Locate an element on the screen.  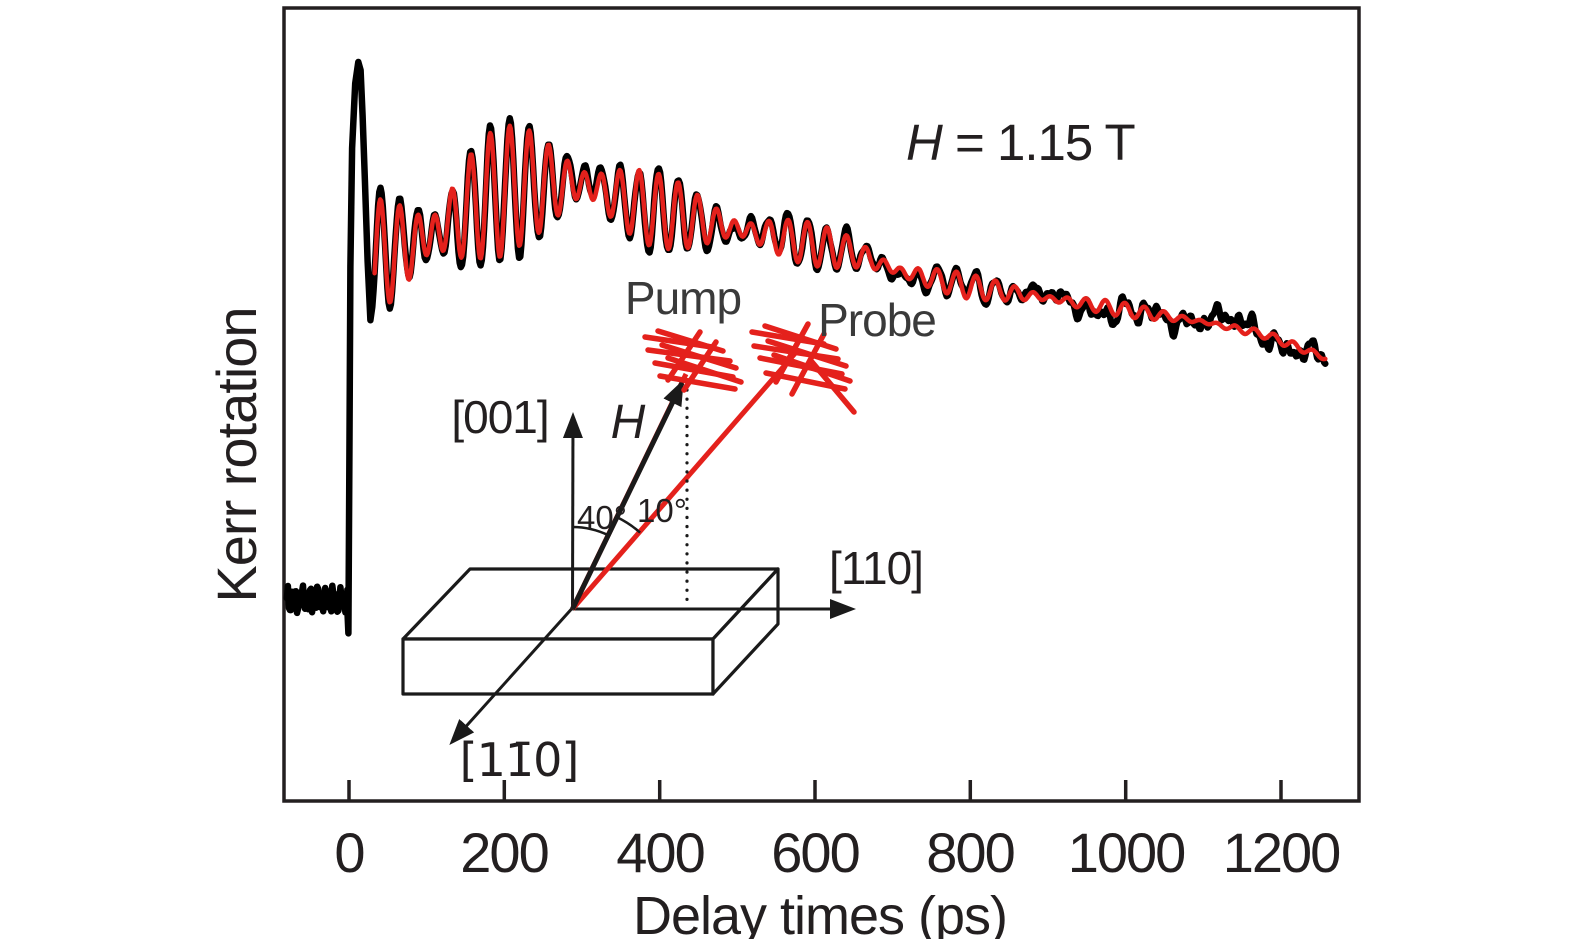
y-axis-title: Kerr rotation is located at coordinates (236, 454).